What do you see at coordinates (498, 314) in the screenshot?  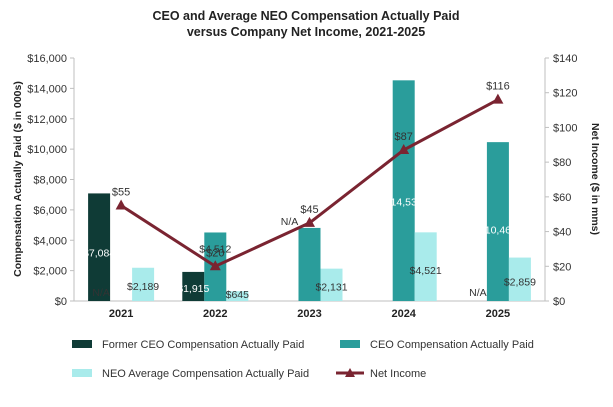 I see `category-label-2025: 2025` at bounding box center [498, 314].